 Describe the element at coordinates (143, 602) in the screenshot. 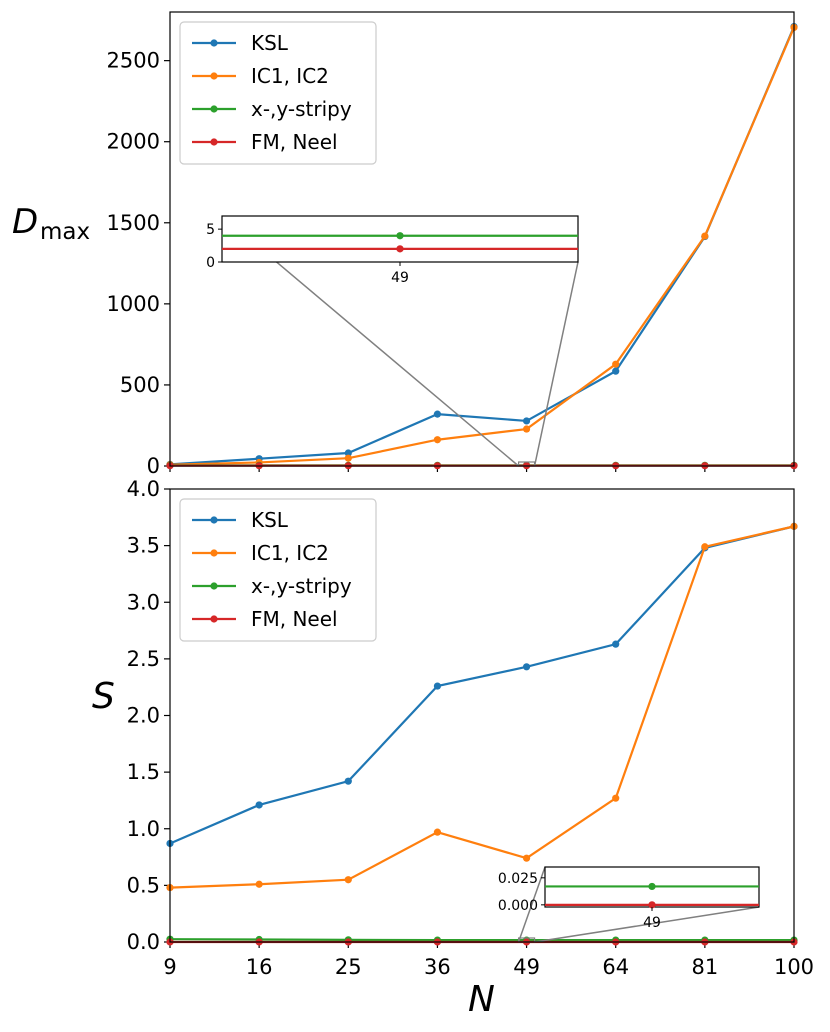

I see `entropy-y-tick-label: 3.0` at that location.